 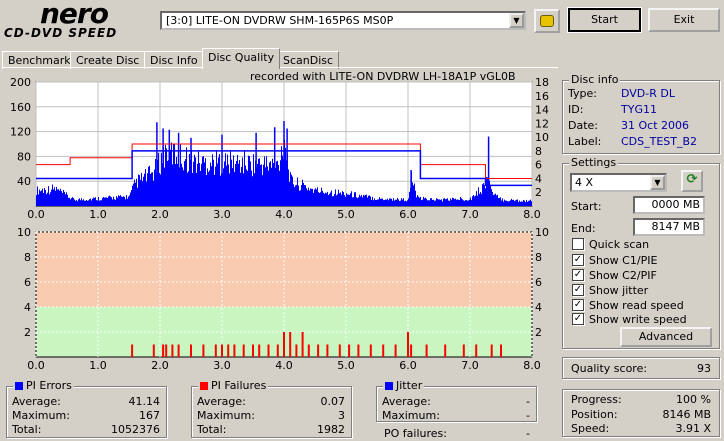 I want to click on refresh-speed-button: ⟳, so click(x=692, y=181).